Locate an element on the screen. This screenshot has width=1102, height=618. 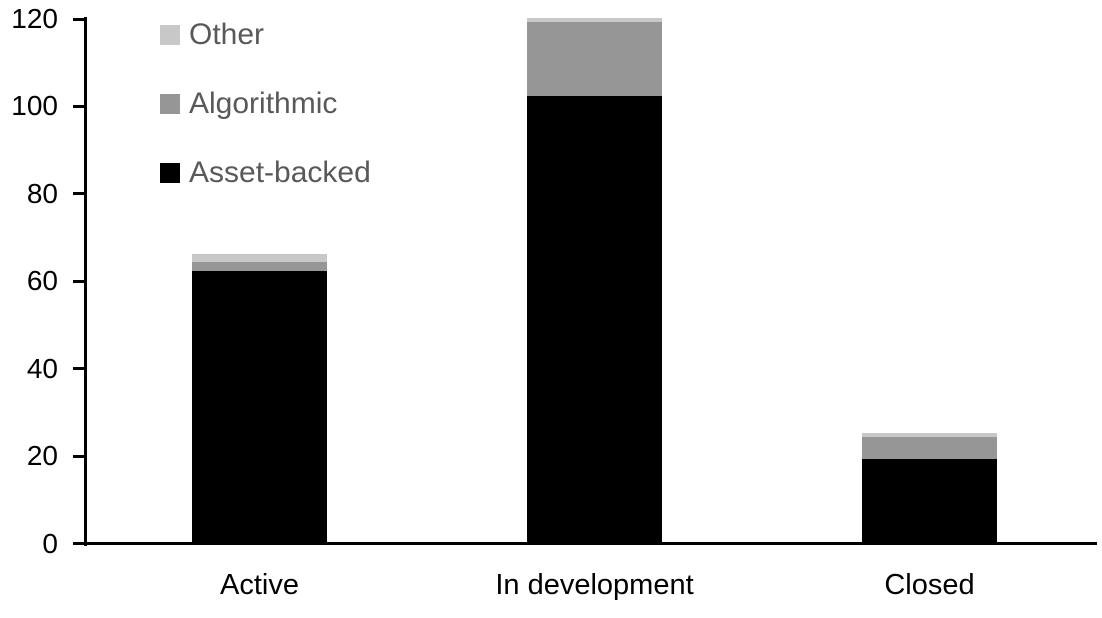
legend-item: Other is located at coordinates (212, 35).